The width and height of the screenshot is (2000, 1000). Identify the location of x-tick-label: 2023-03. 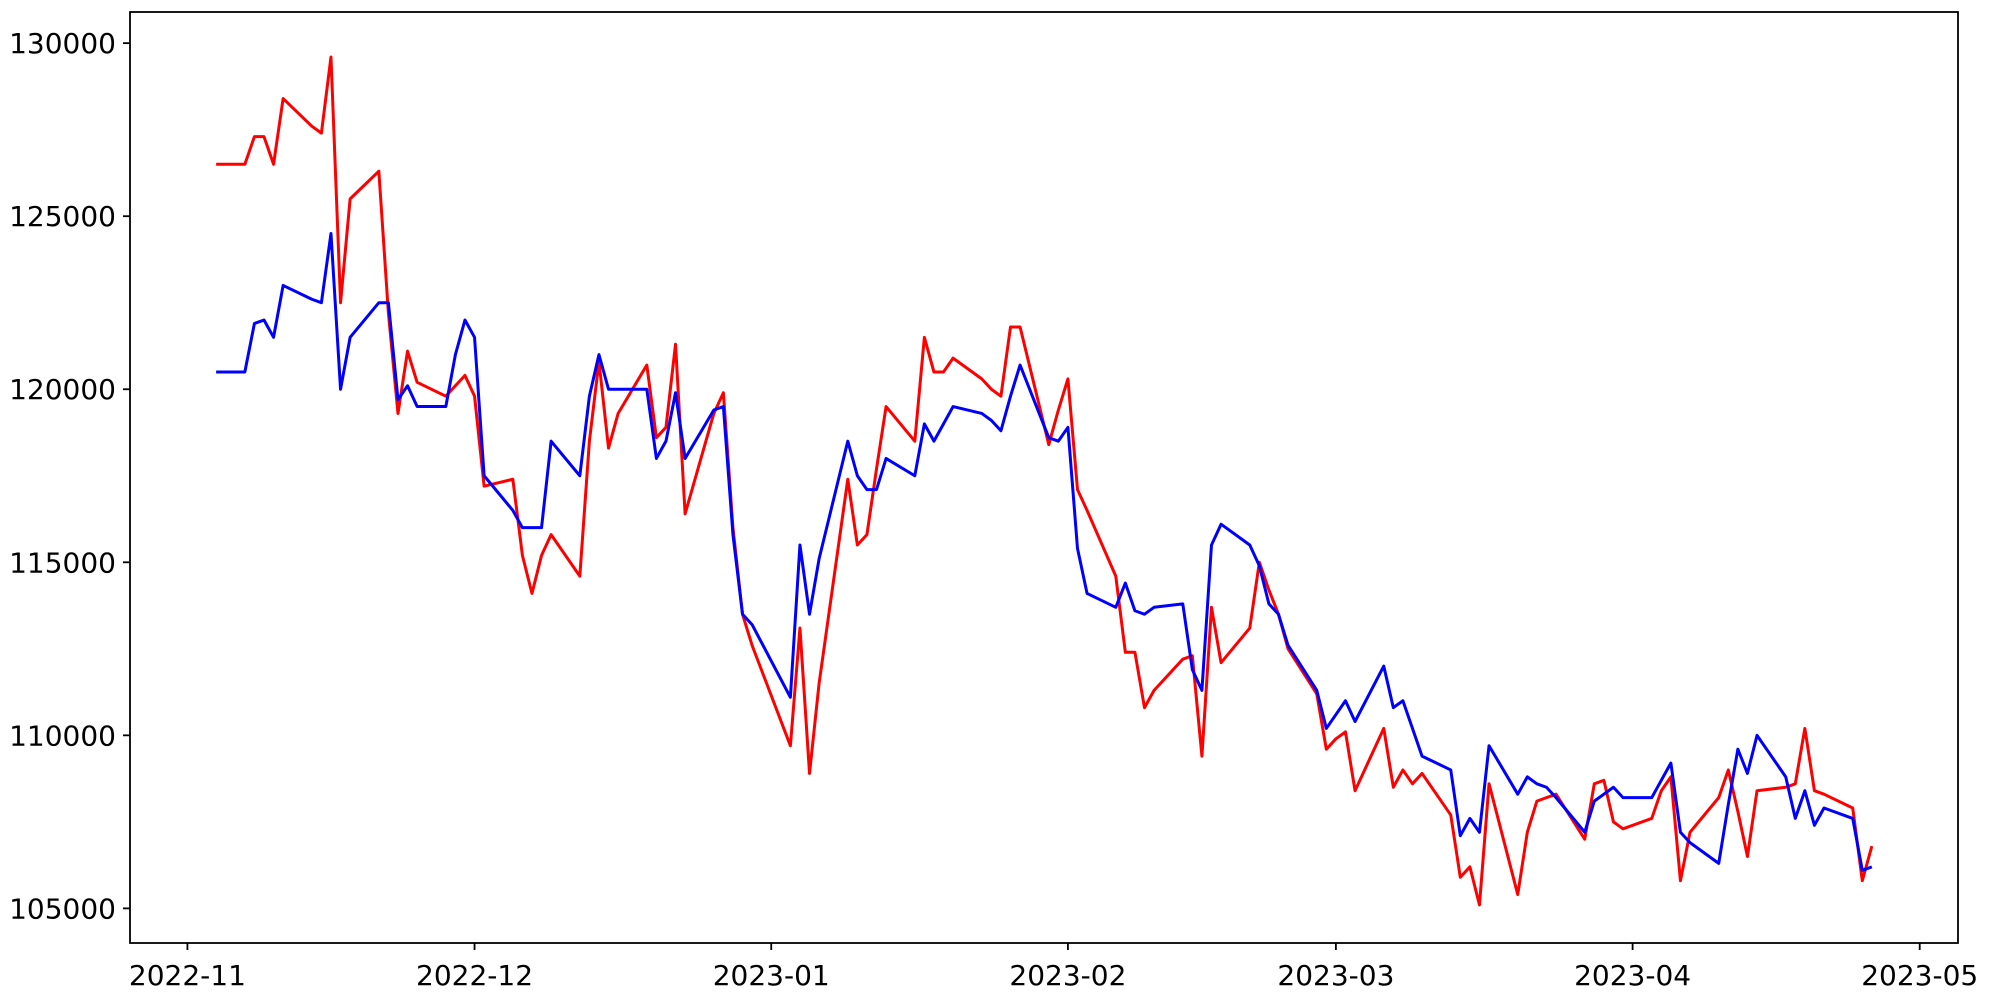
(1335, 975).